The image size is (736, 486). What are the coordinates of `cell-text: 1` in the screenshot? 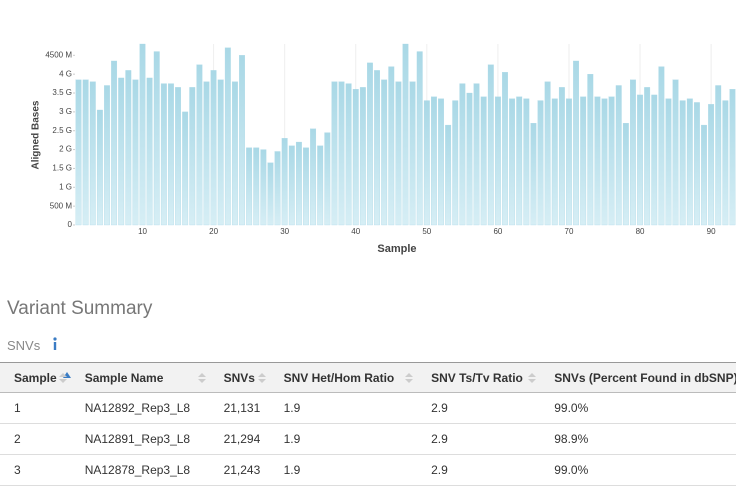 It's located at (17, 408).